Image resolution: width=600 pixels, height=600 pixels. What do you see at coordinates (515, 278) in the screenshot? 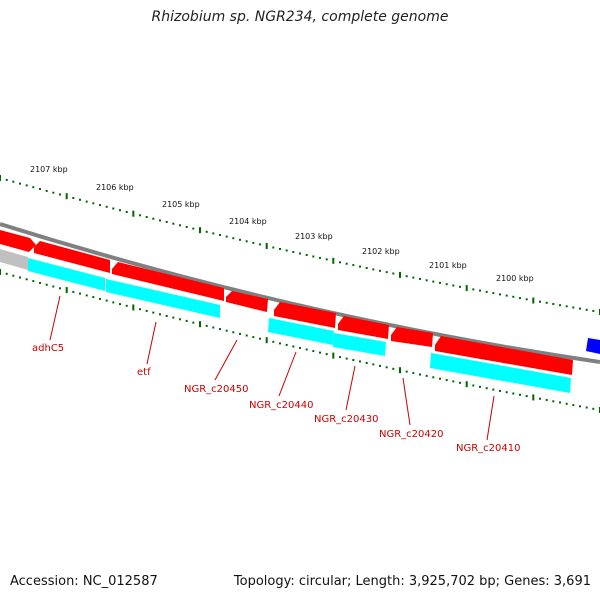
I see `kbp-label: 2100 kbp` at bounding box center [515, 278].